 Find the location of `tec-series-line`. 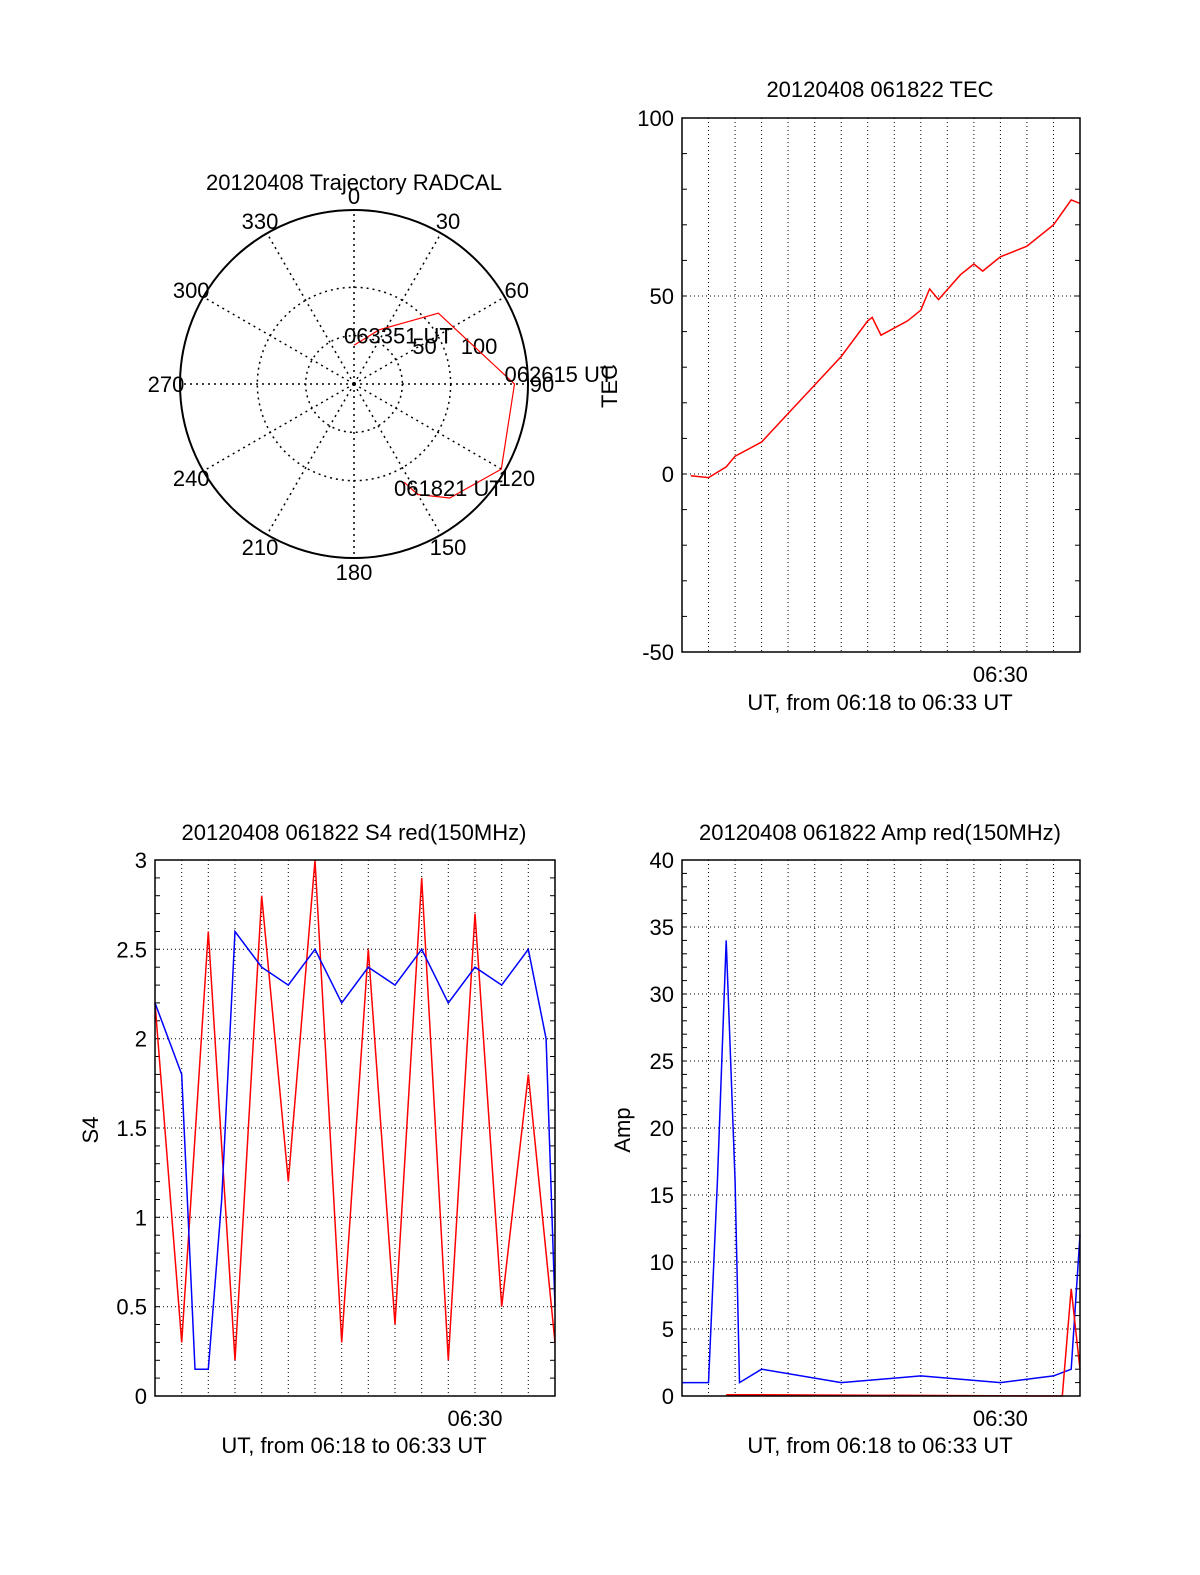

tec-series-line is located at coordinates (885, 338).